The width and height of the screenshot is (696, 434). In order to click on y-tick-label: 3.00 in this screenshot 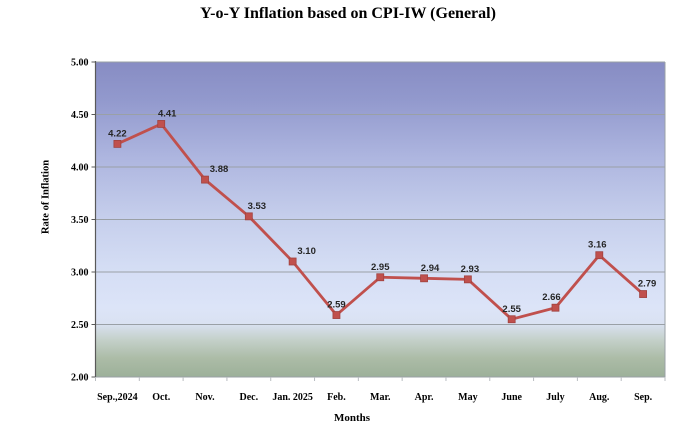, I will do `click(80, 273)`.